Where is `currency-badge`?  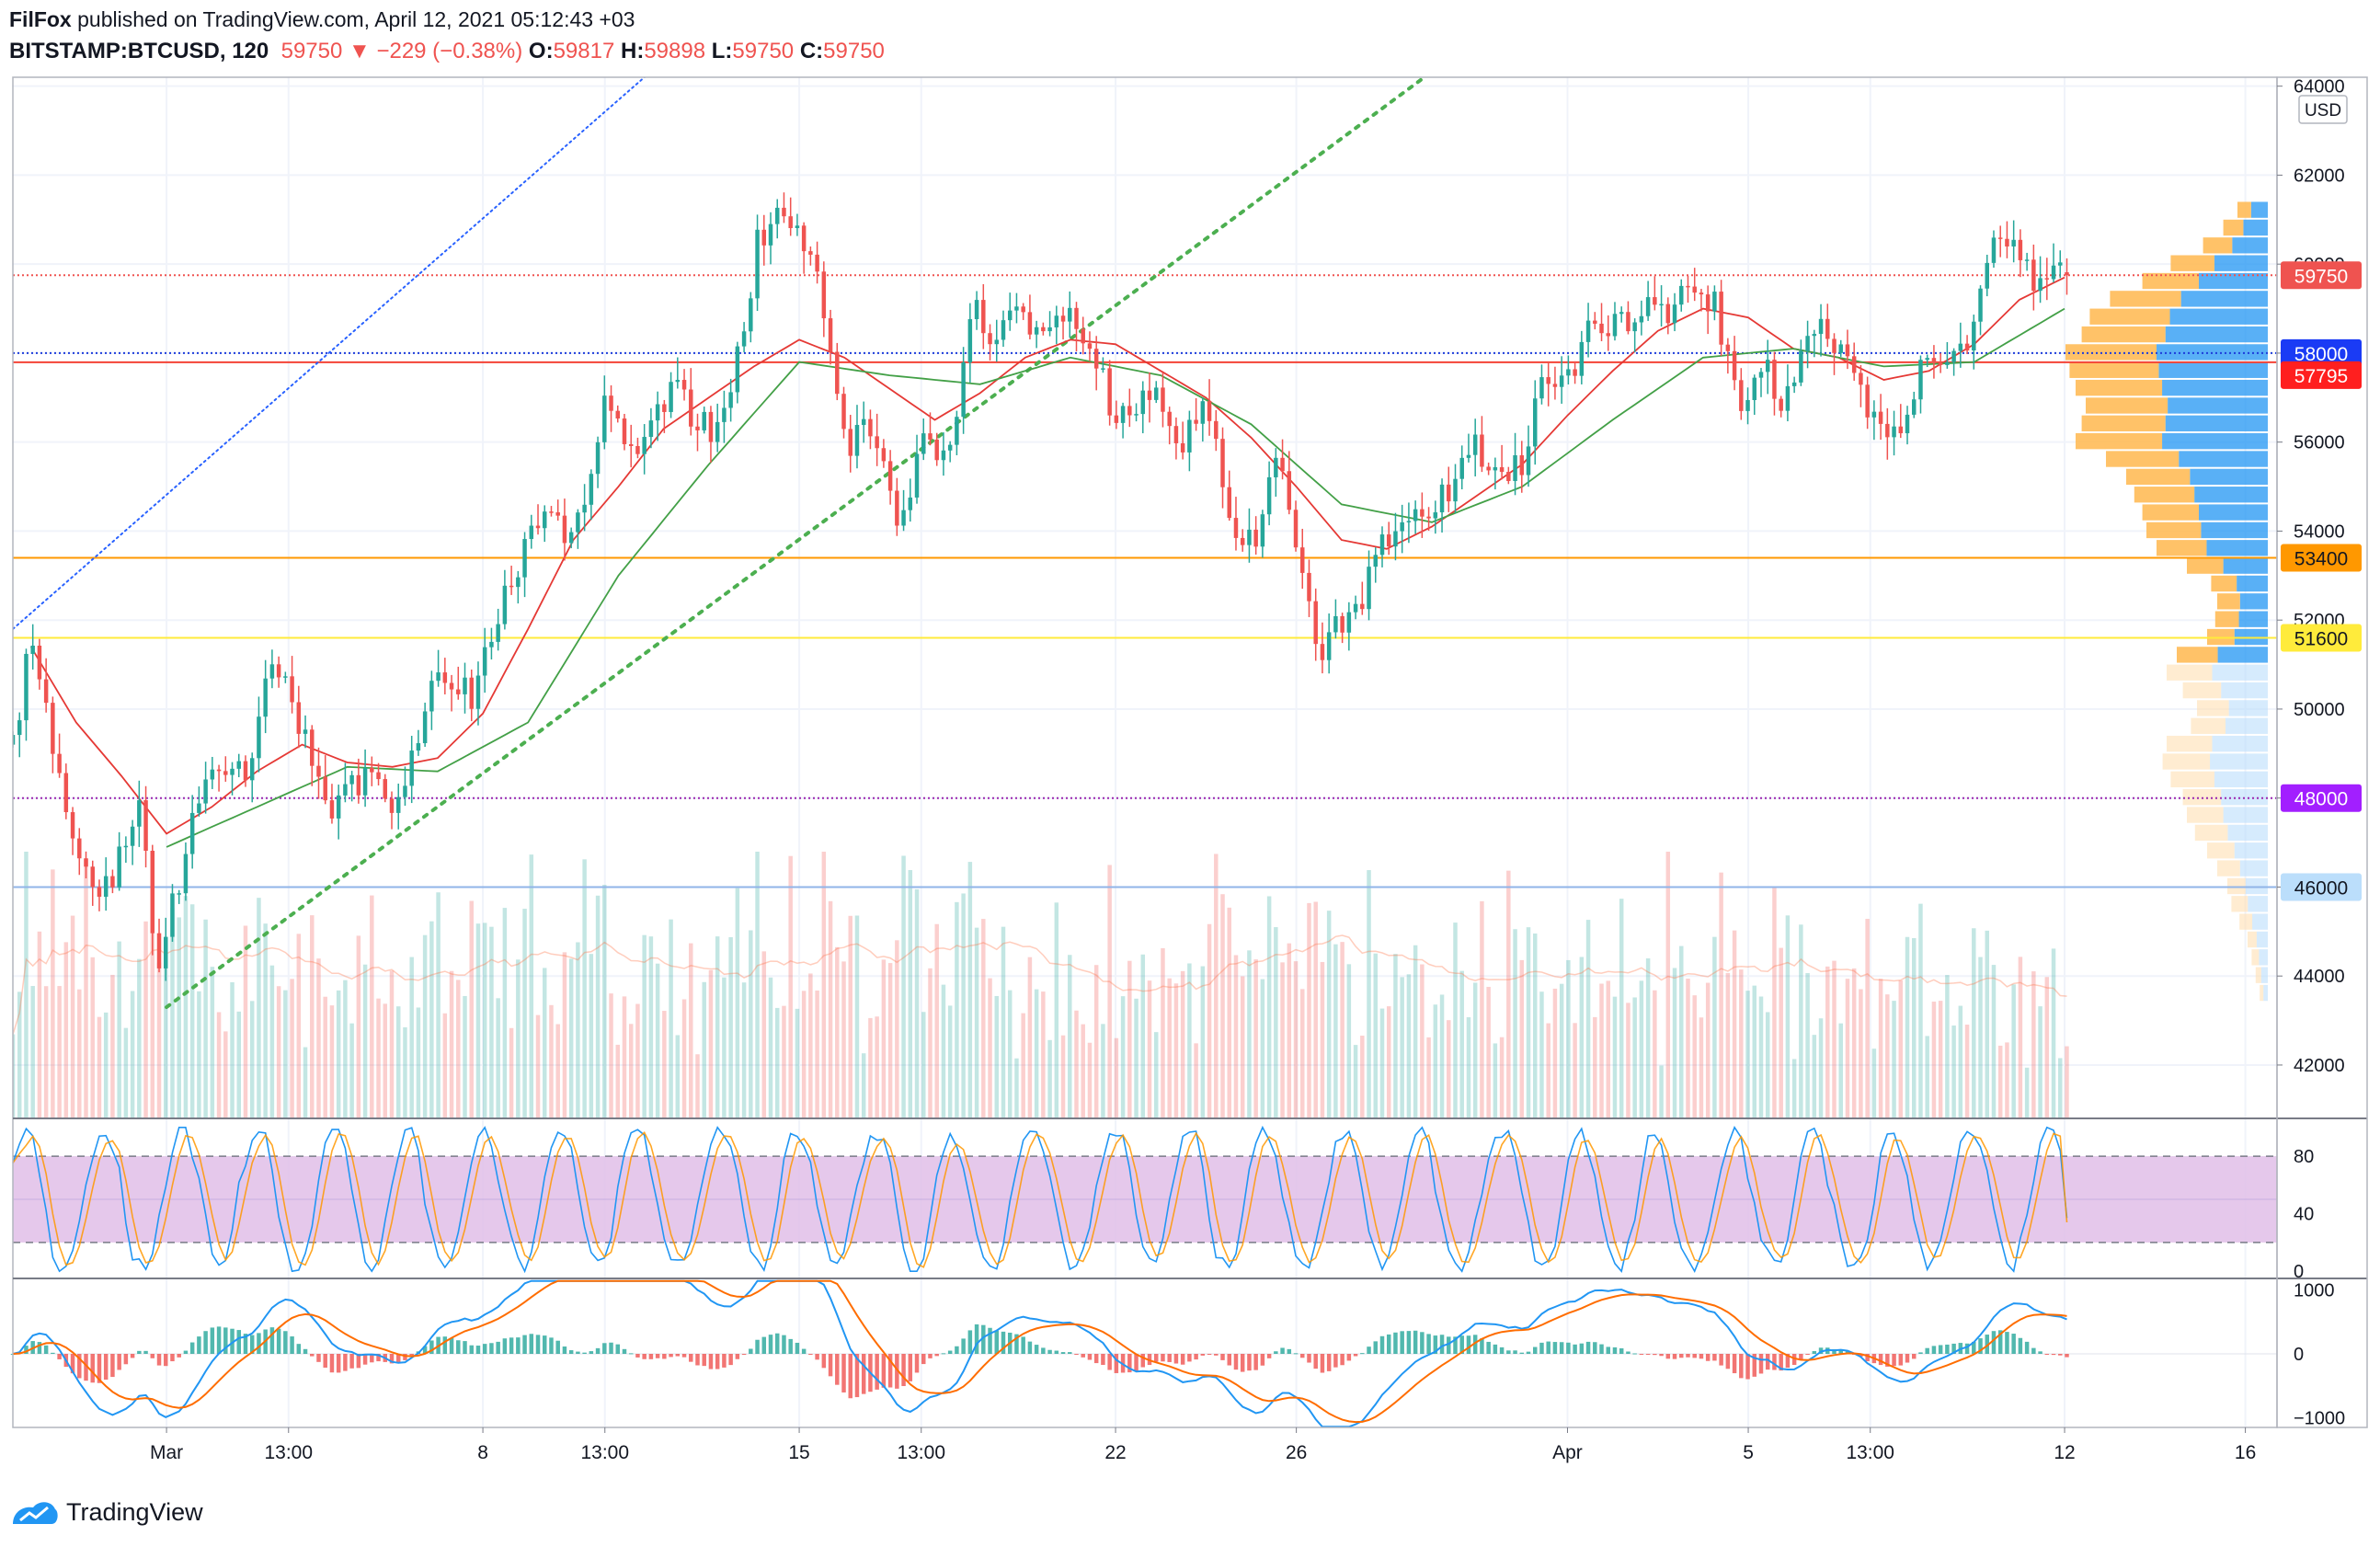
currency-badge is located at coordinates (2323, 109).